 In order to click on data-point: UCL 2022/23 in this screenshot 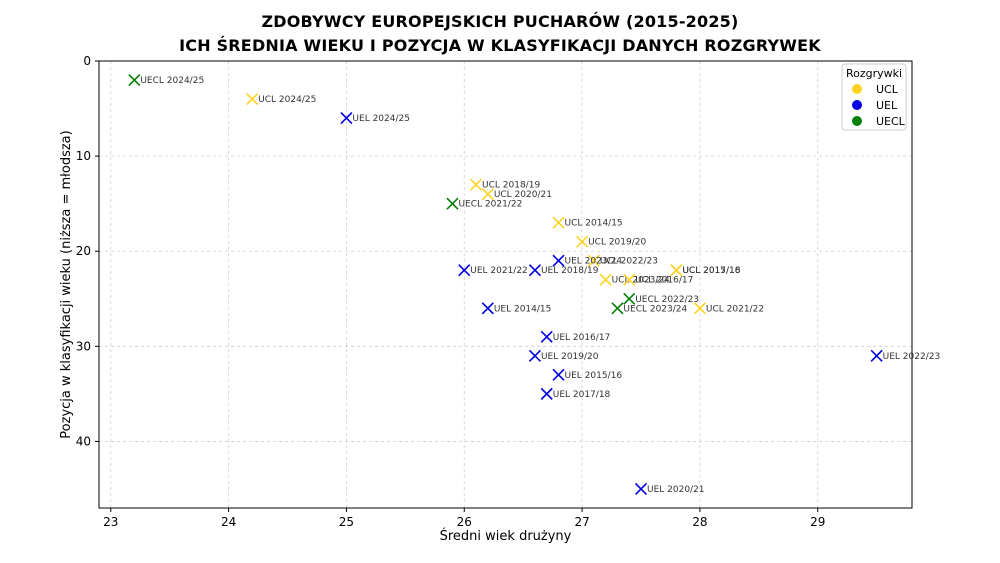, I will do `click(622, 260)`.